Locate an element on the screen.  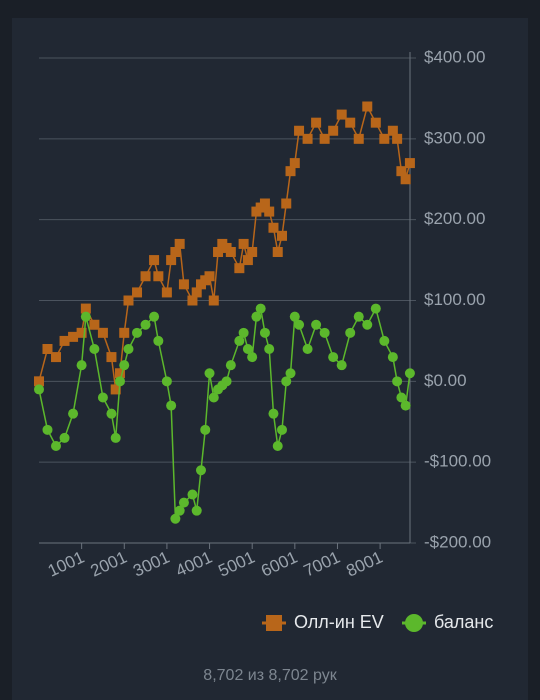
y-tick-label: $400.00 is located at coordinates (454, 56).